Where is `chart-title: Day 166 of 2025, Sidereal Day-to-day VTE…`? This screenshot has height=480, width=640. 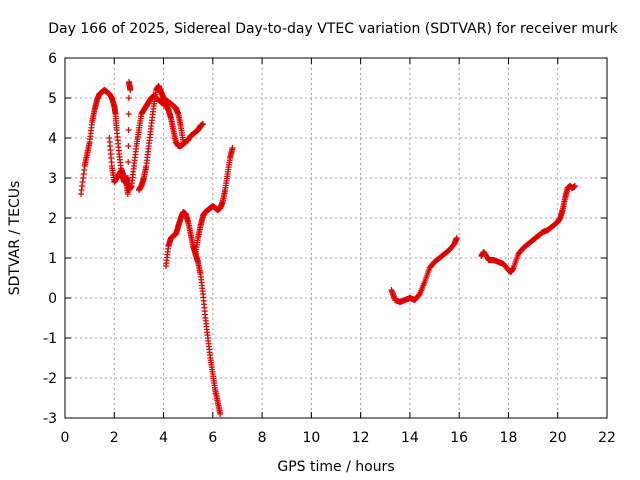 chart-title: Day 166 of 2025, Sidereal Day-to-day VTE… is located at coordinates (333, 29).